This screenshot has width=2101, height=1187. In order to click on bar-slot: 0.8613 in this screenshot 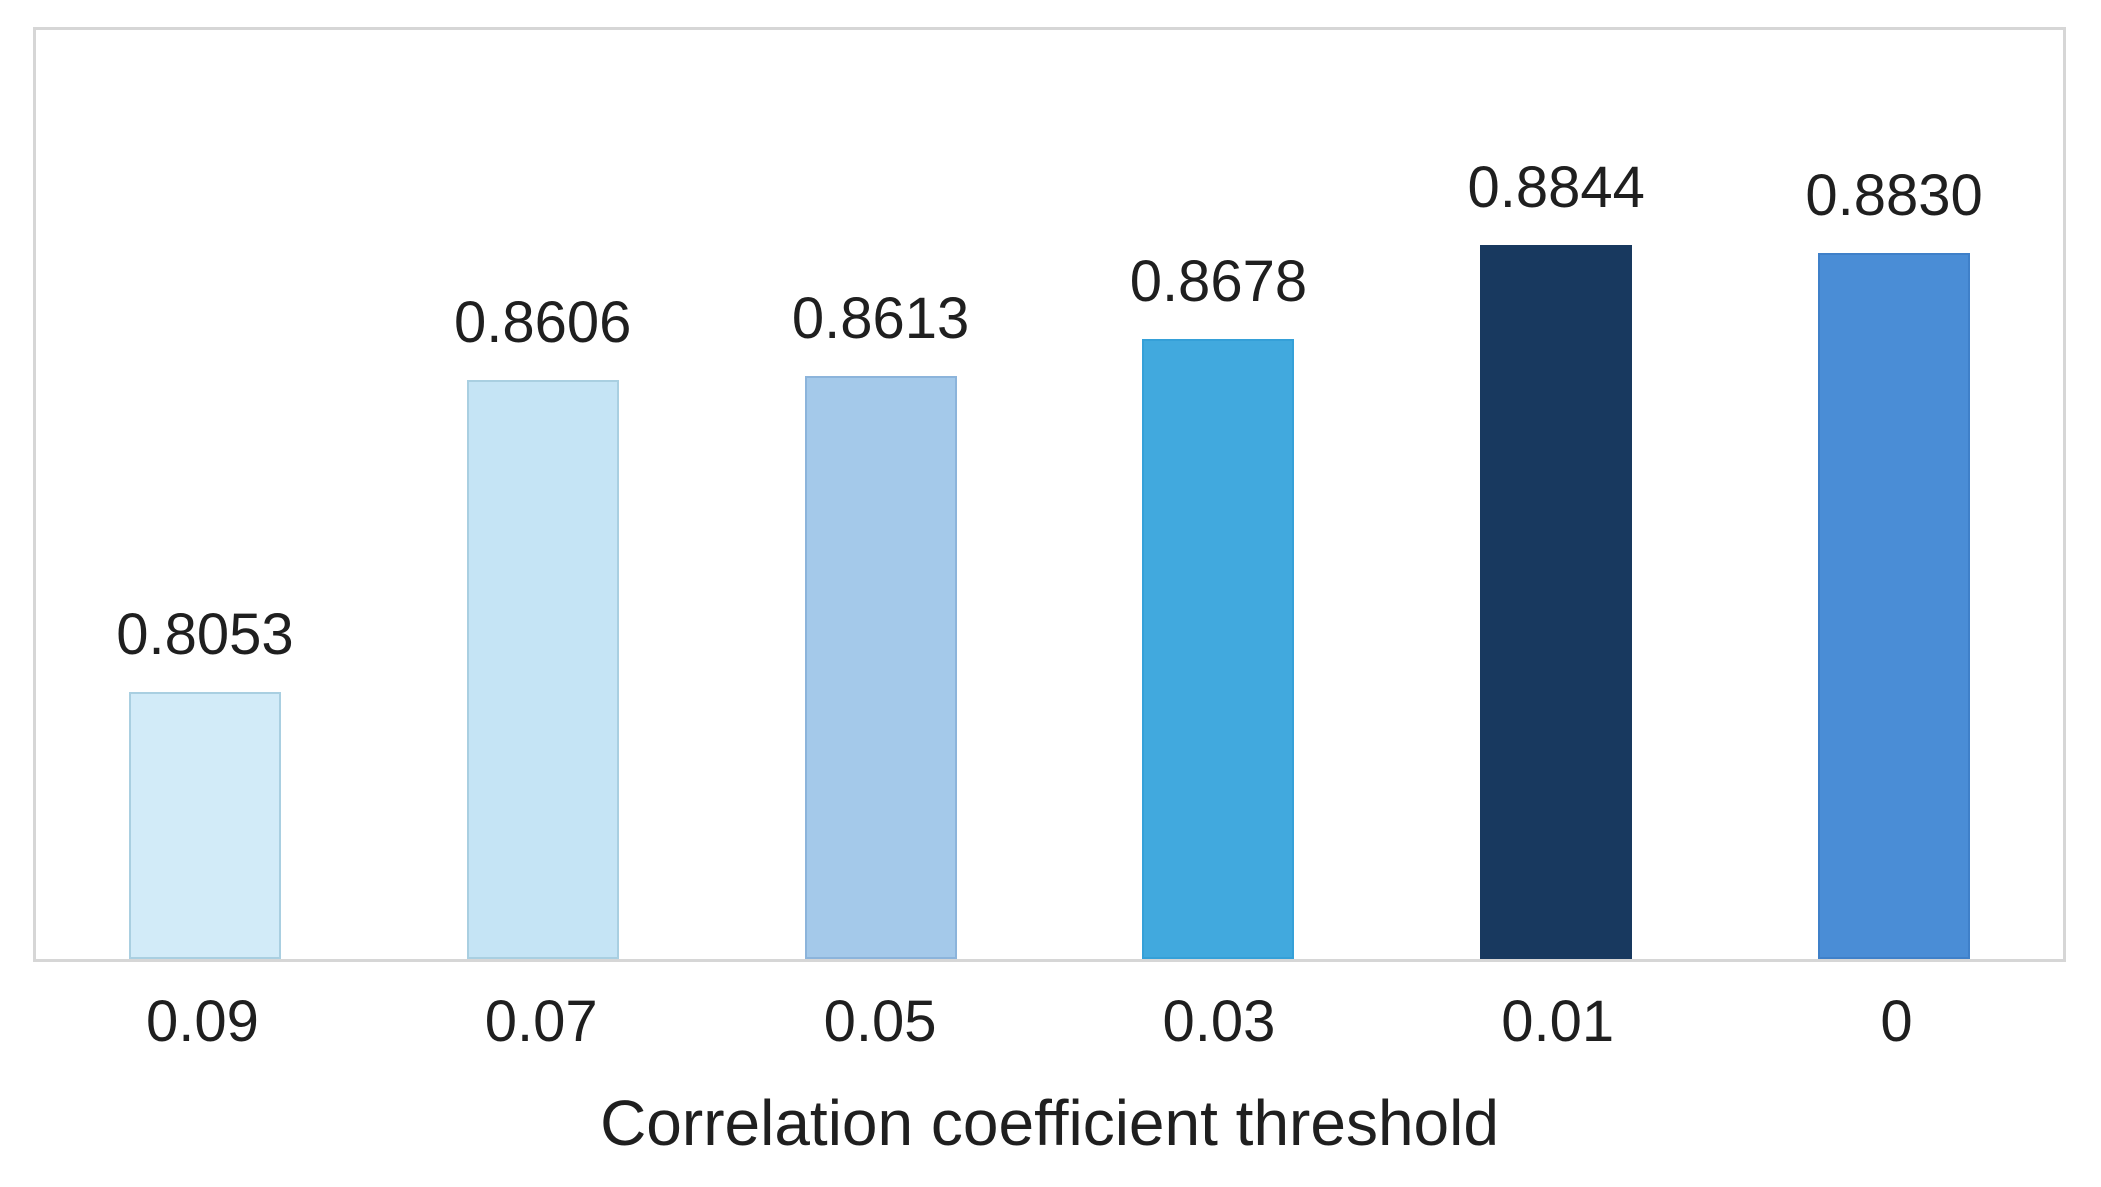, I will do `click(881, 494)`.